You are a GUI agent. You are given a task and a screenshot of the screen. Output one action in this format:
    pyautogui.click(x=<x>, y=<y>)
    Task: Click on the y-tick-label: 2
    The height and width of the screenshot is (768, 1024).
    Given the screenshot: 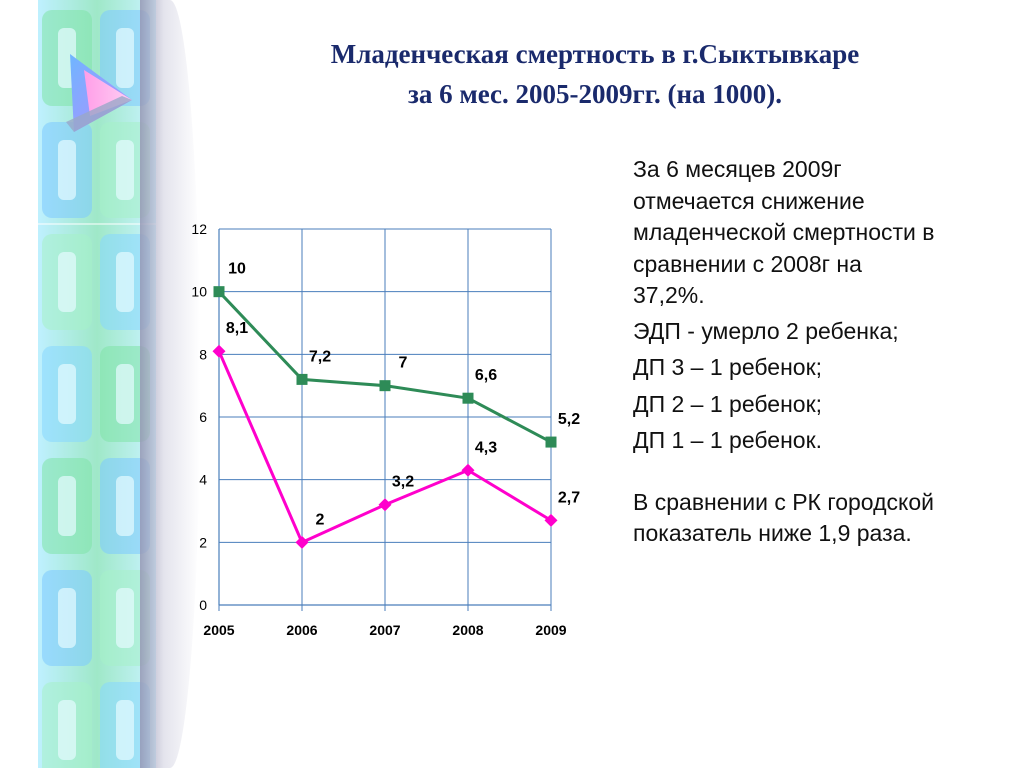 What is the action you would take?
    pyautogui.click(x=203, y=542)
    